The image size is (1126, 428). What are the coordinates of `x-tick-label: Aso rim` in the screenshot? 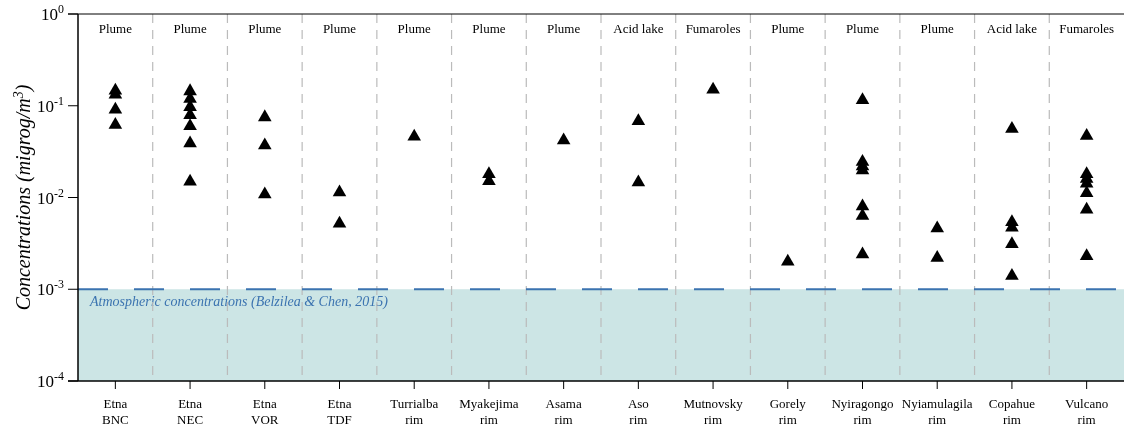 It's located at (638, 411).